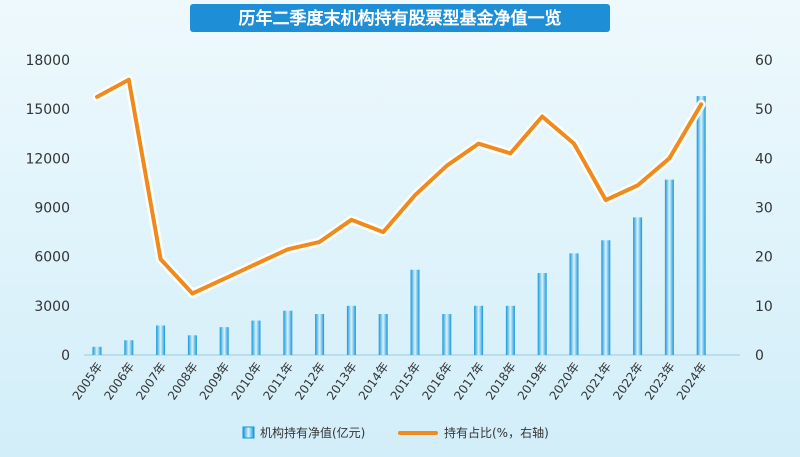 The width and height of the screenshot is (800, 457). I want to click on right-axis-tick: 20, so click(764, 258).